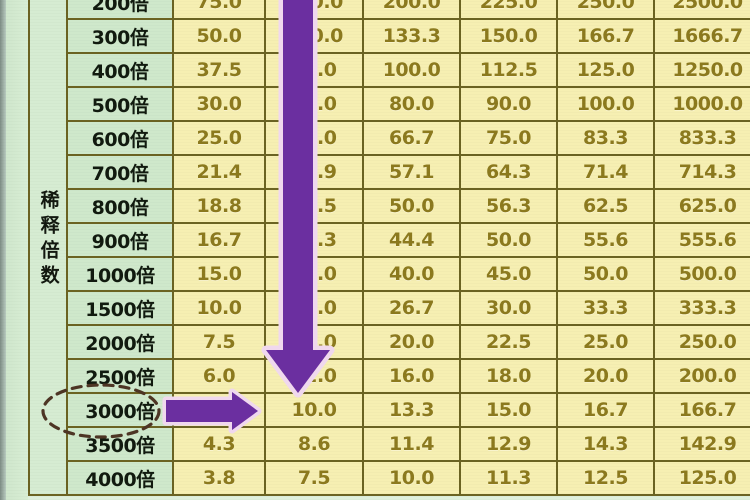 This screenshot has width=750, height=500. I want to click on cell-r4-c1: 50.0, so click(314, 138).